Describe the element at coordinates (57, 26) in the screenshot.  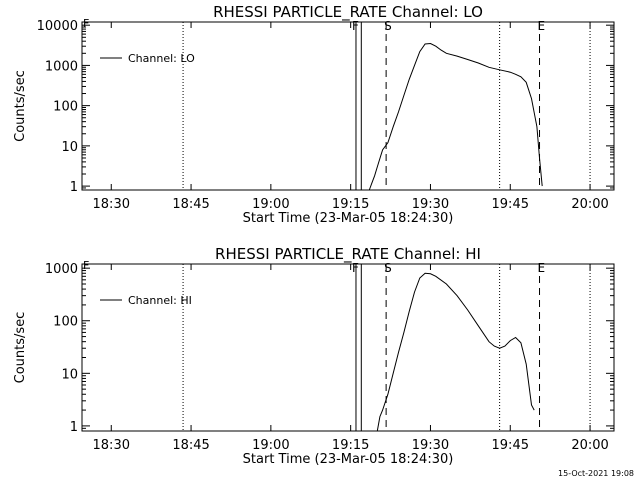
I see `y-tick-label: 10000` at that location.